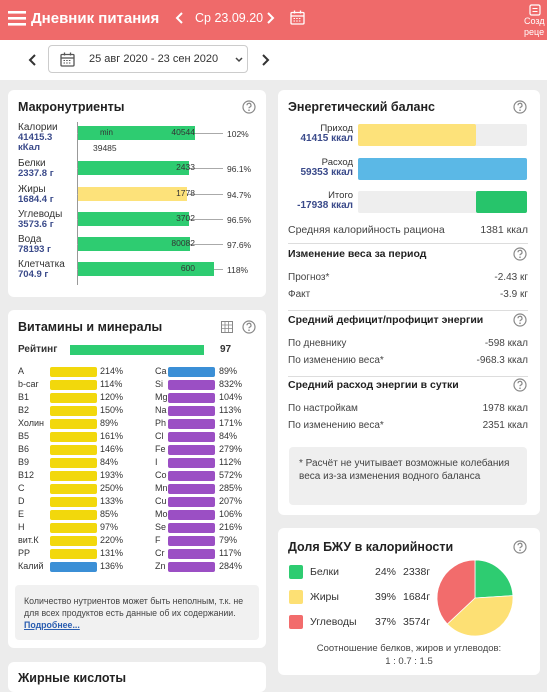 The height and width of the screenshot is (692, 547). I want to click on nutrient-percent: 113%, so click(230, 410).